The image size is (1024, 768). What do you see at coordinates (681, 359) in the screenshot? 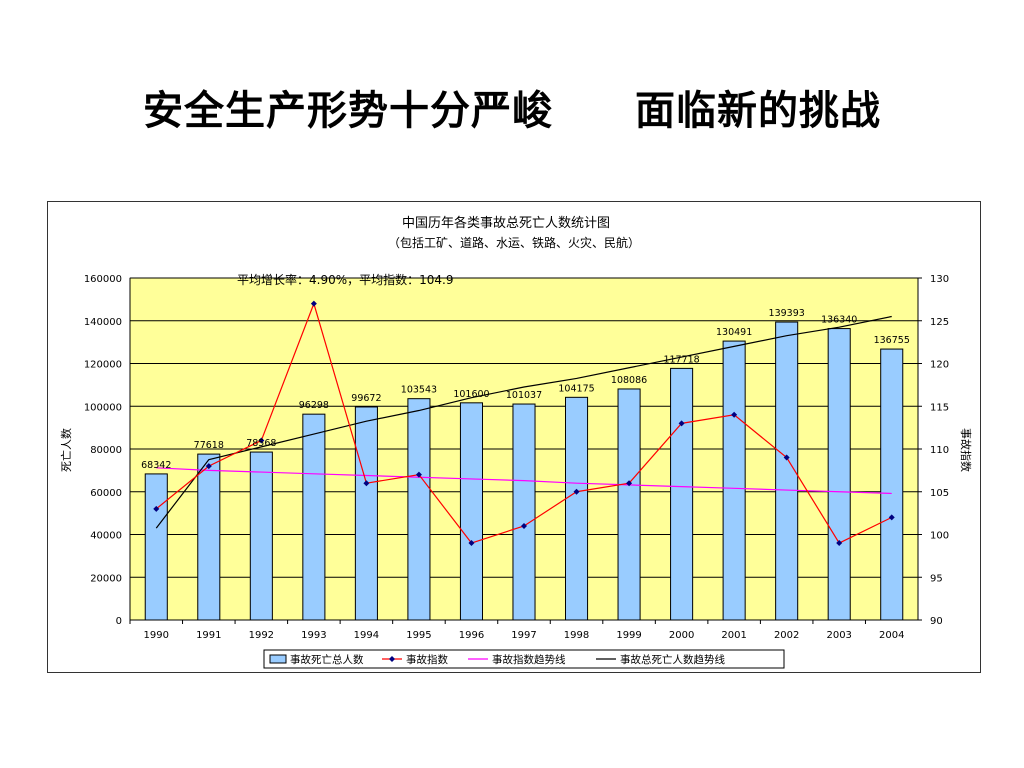
I see `bar-value-label: 117718` at bounding box center [681, 359].